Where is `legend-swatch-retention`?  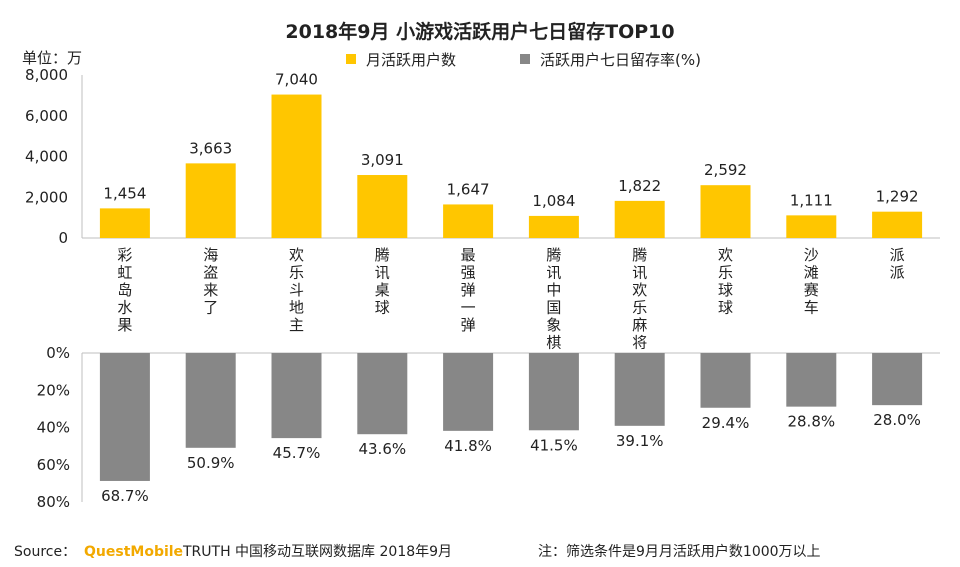 legend-swatch-retention is located at coordinates (525, 59).